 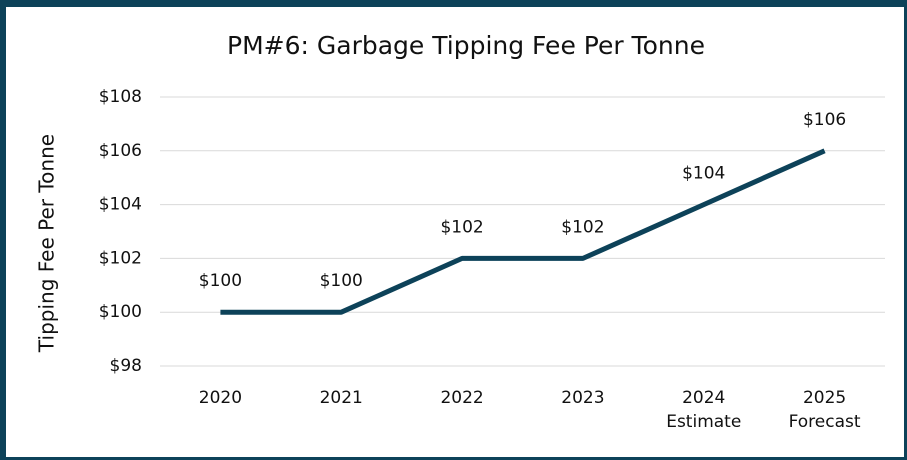 What do you see at coordinates (341, 398) in the screenshot?
I see `x-tick-label: 2021` at bounding box center [341, 398].